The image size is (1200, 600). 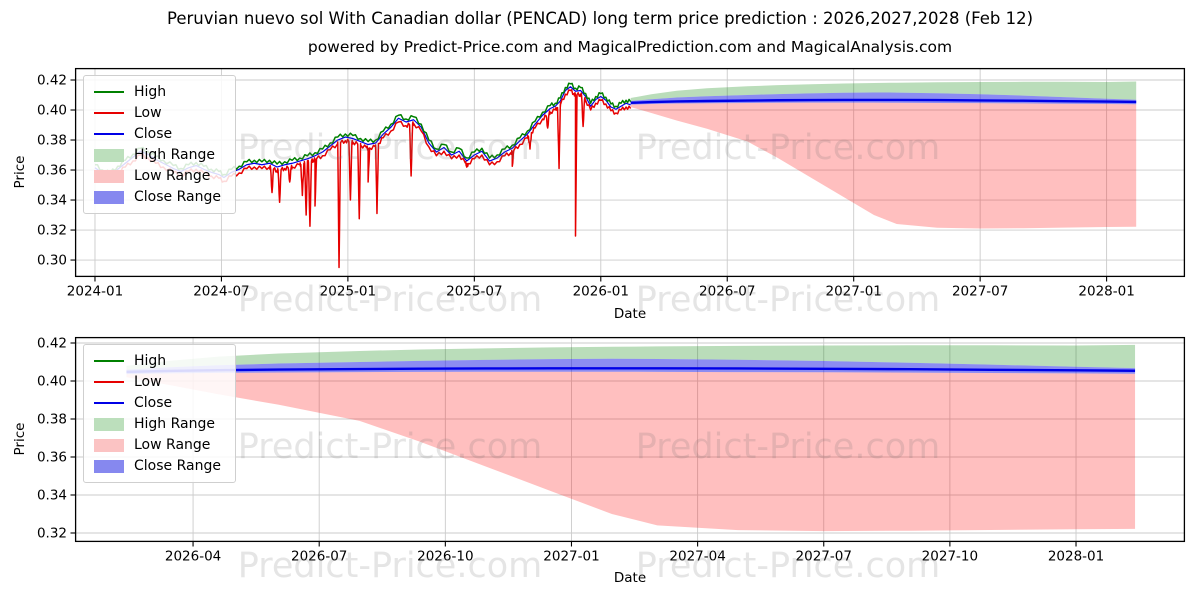 What do you see at coordinates (445, 557) in the screenshot?
I see `x-tick-label: 2026-10` at bounding box center [445, 557].